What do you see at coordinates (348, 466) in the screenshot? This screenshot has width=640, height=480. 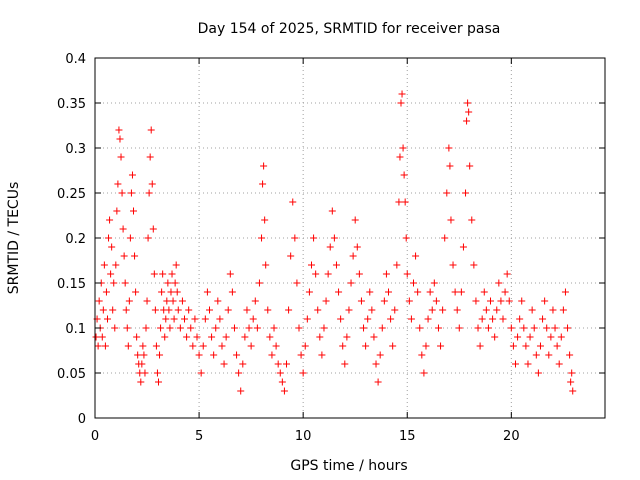 I see `x-axis-label: GPS time / hours` at bounding box center [348, 466].